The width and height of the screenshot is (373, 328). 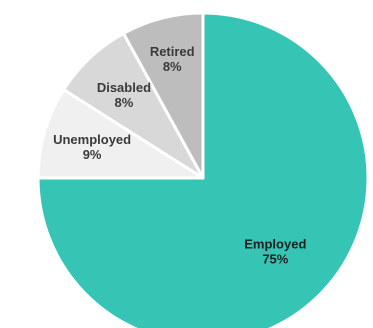 I want to click on slice-value-employed: 75%, so click(x=275, y=258).